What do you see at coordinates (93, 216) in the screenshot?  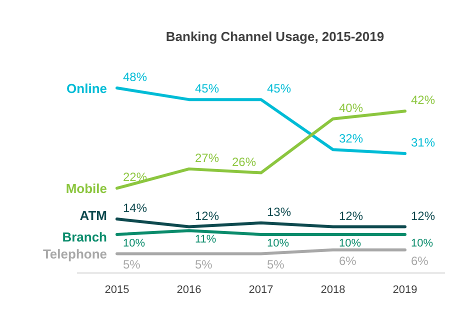 I see `series-label: ATM` at bounding box center [93, 216].